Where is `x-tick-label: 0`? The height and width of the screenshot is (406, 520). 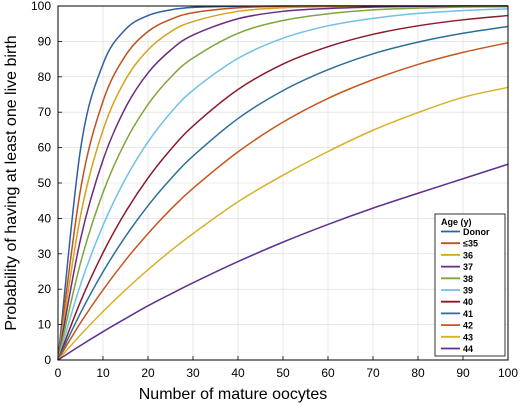 x-tick-label: 0 is located at coordinates (58, 373).